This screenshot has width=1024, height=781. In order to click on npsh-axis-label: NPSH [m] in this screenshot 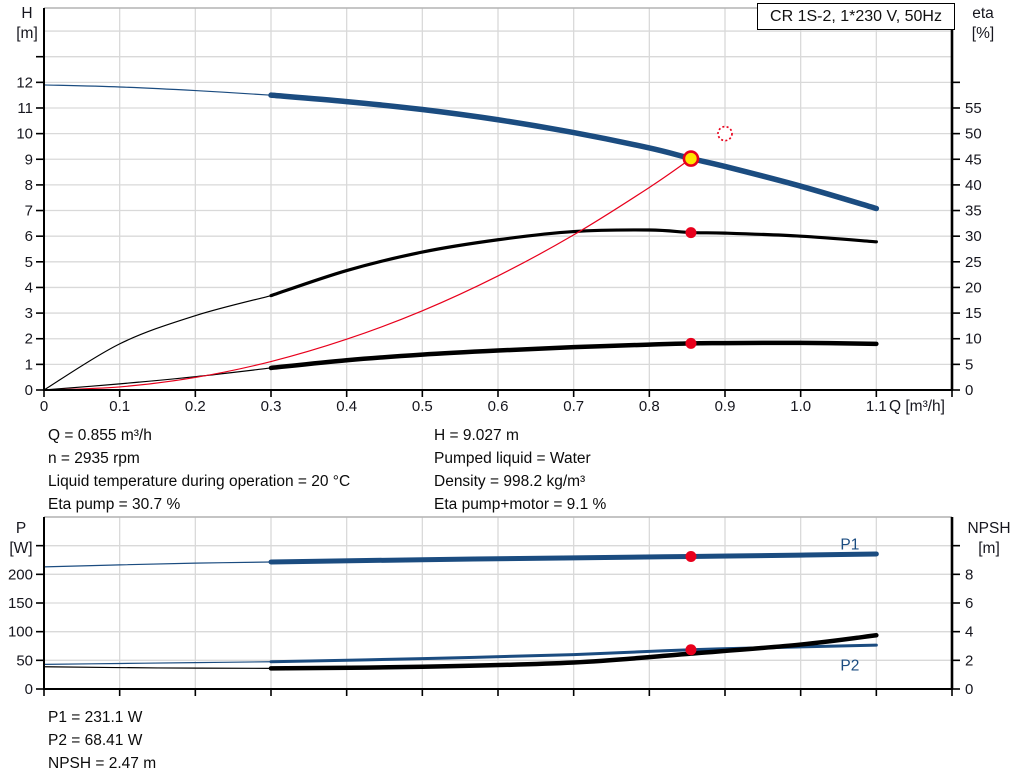, I will do `click(989, 539)`.